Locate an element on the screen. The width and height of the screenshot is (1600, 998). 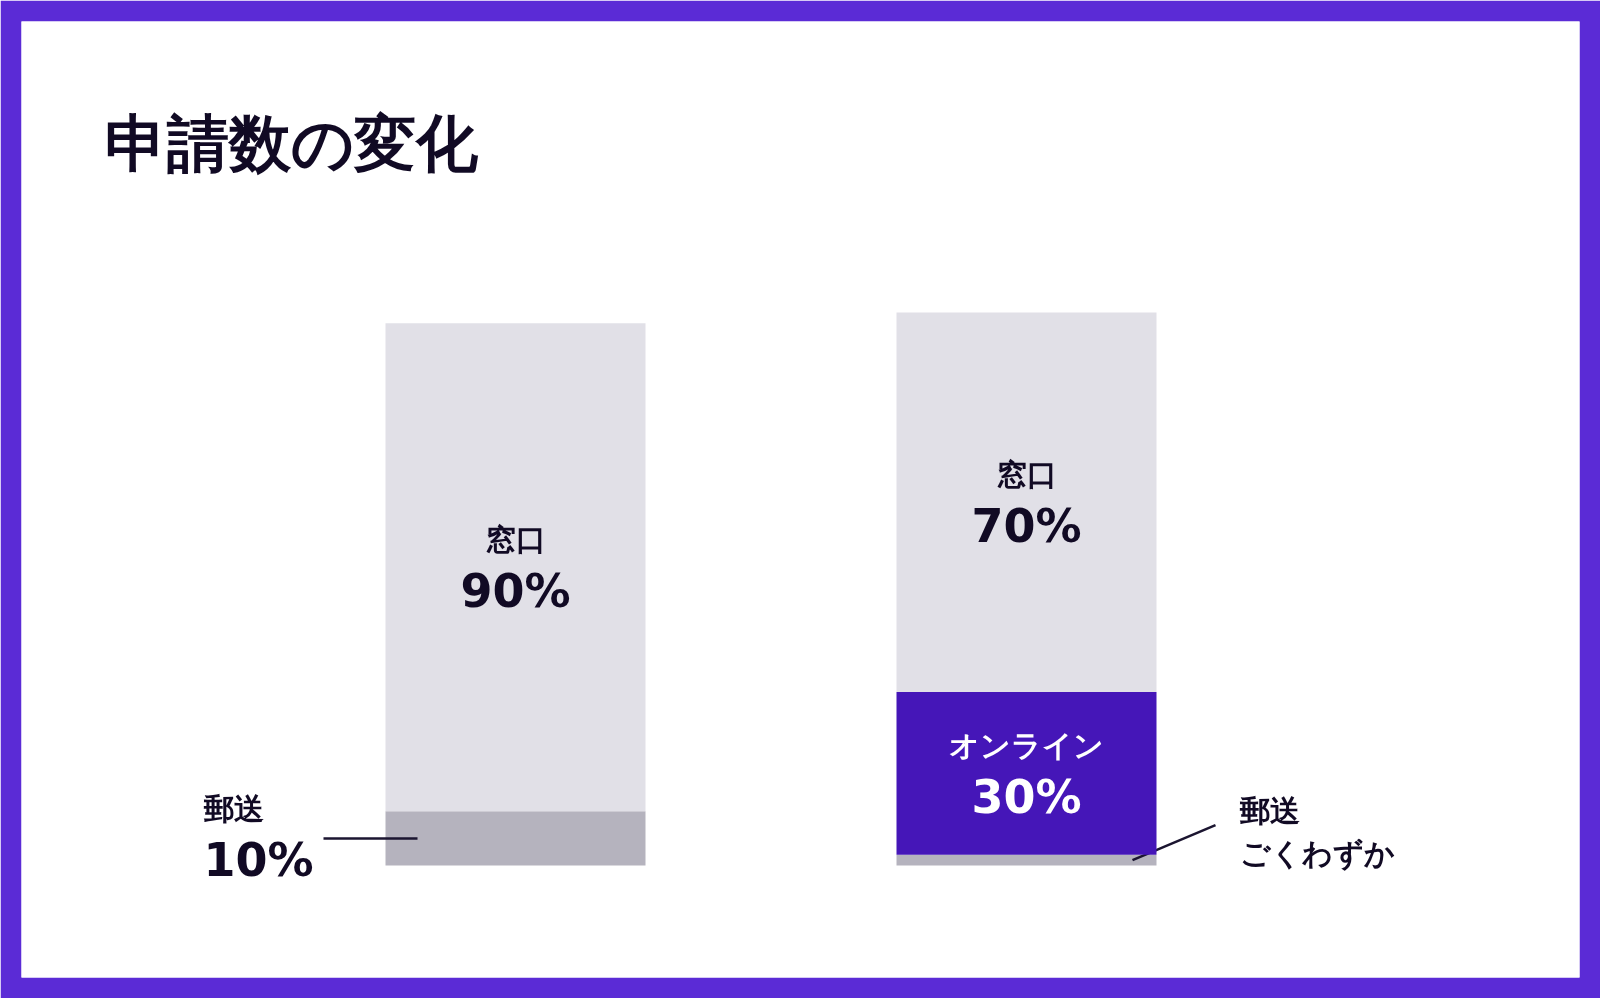
data-label: 90% is located at coordinates (515, 591).